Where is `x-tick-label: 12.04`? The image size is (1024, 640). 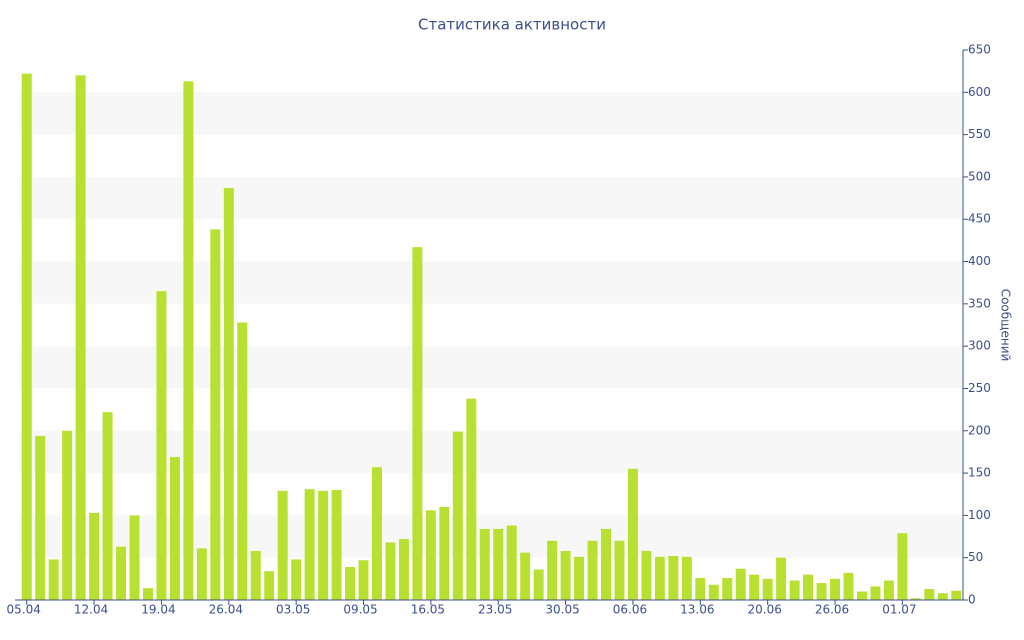 x-tick-label: 12.04 is located at coordinates (91, 610).